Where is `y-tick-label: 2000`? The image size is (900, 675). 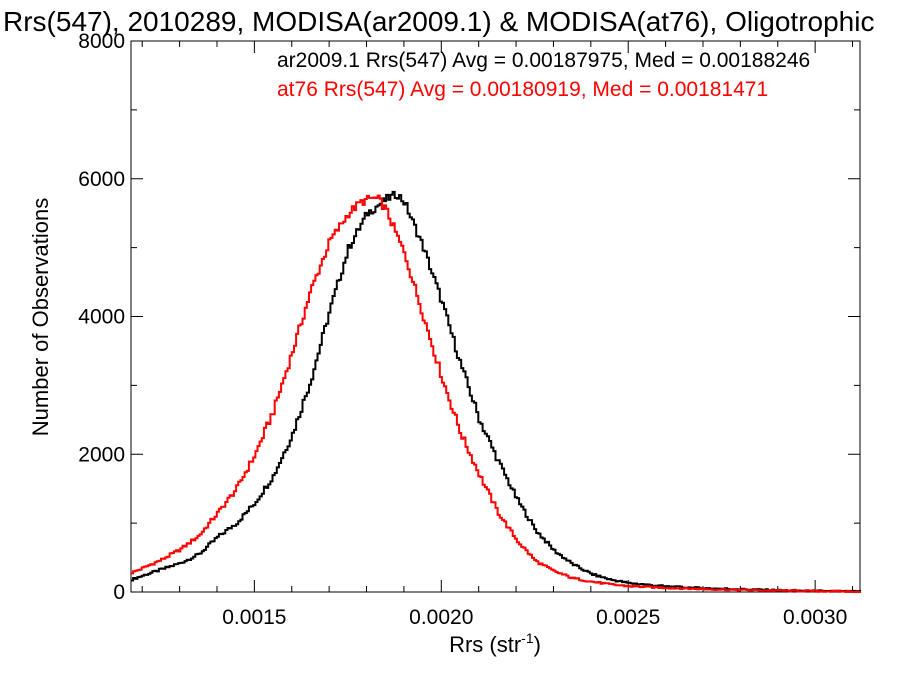
y-tick-label: 2000 is located at coordinates (101, 454).